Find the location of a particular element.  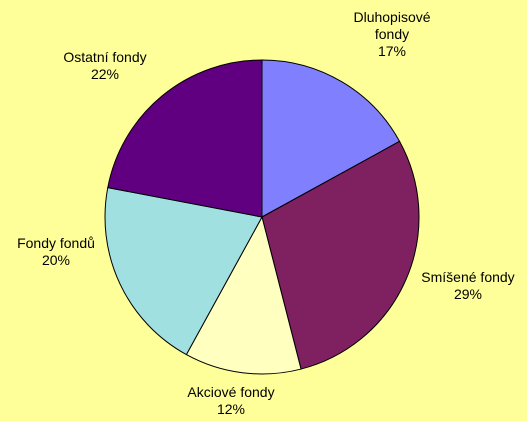

slice-label-fondy-fondu: Fondy fondů 20% is located at coordinates (56, 252).